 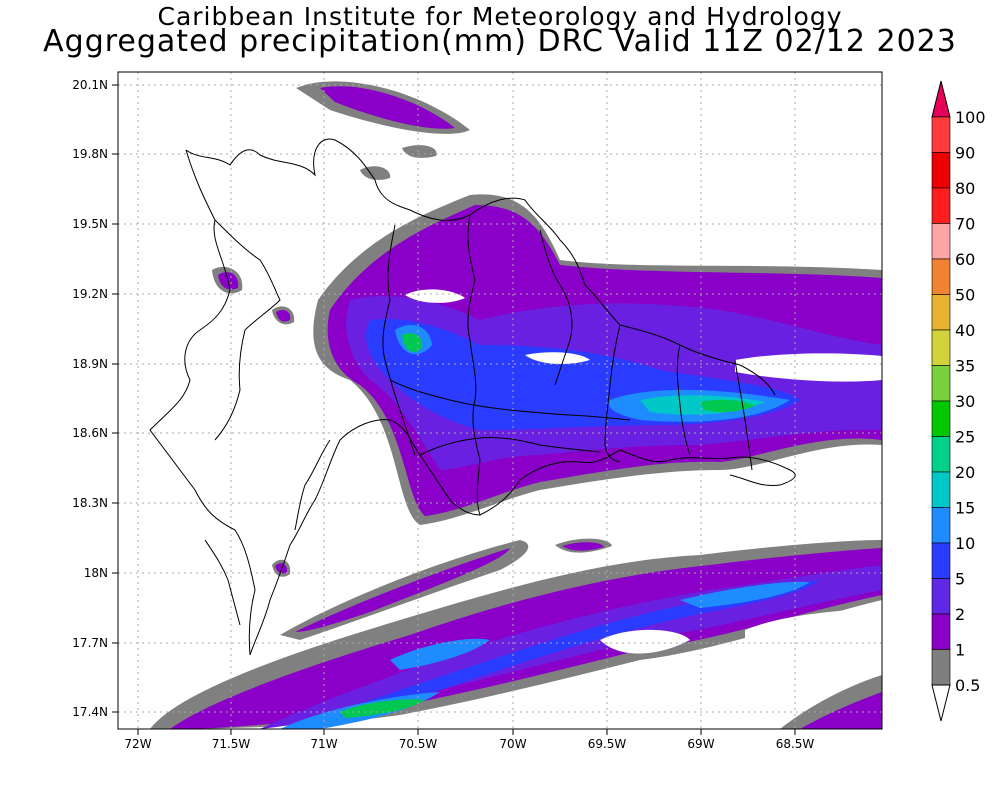 What do you see at coordinates (965, 295) in the screenshot?
I see `colorbar-label: 50` at bounding box center [965, 295].